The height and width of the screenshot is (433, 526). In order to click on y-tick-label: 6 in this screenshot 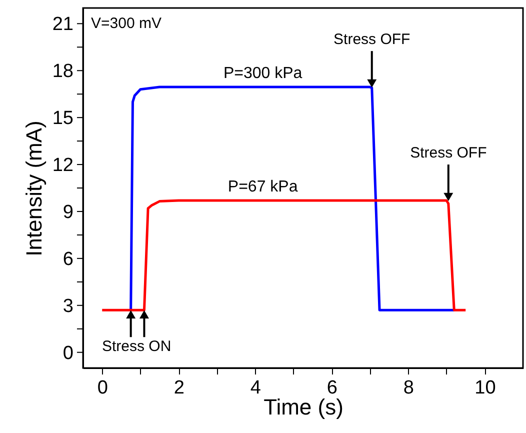, I will do `click(68, 259)`.